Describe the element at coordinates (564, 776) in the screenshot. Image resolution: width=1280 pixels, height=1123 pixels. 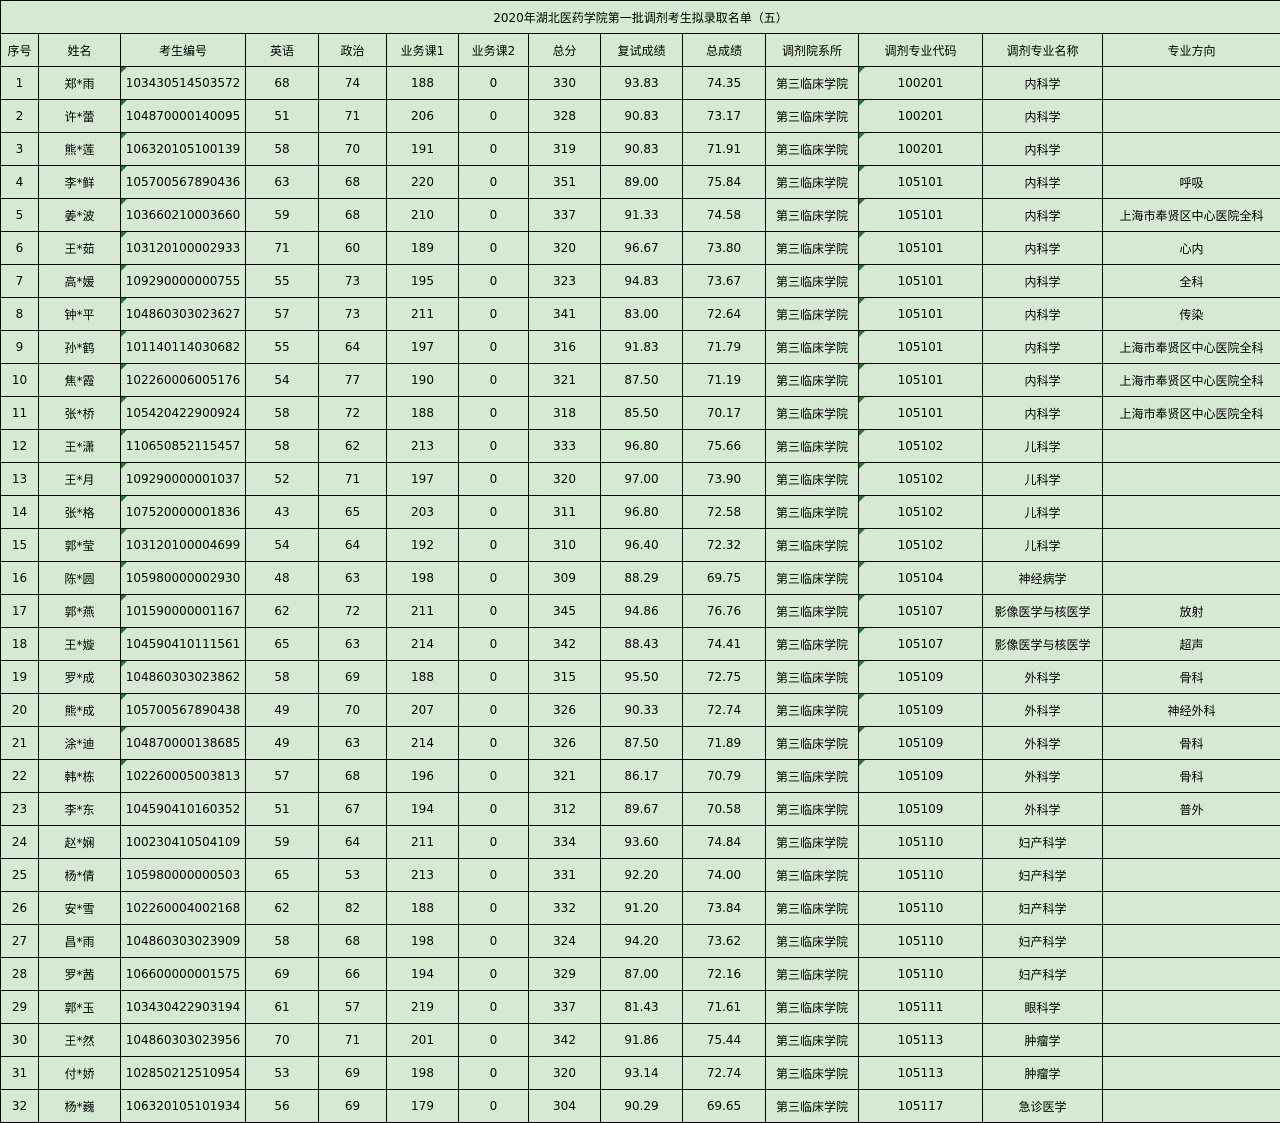
I see `cell-total-score: 321` at that location.